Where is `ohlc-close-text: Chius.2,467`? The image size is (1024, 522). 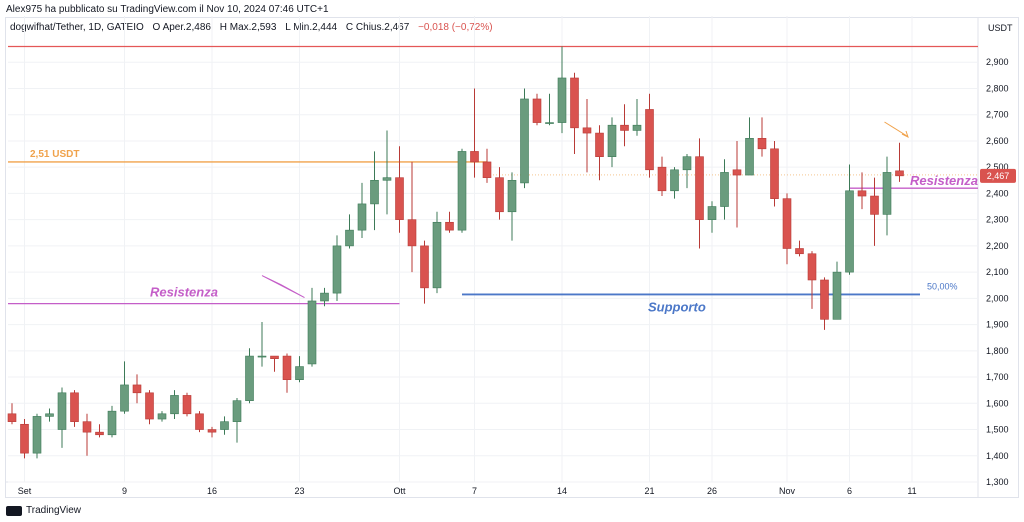 ohlc-close-text: Chius.2,467 is located at coordinates (382, 27).